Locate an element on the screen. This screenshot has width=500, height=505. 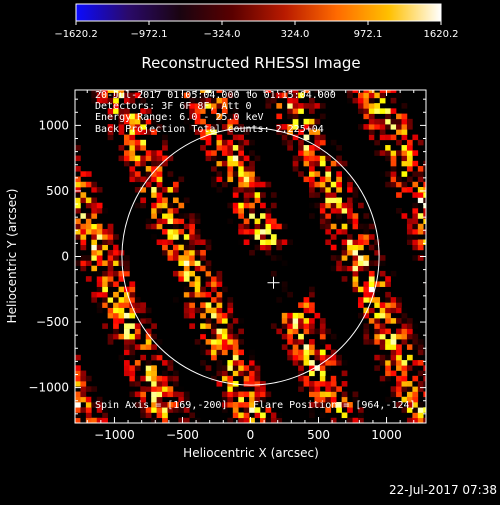
colorbar-ticks is located at coordinates (258, 23).